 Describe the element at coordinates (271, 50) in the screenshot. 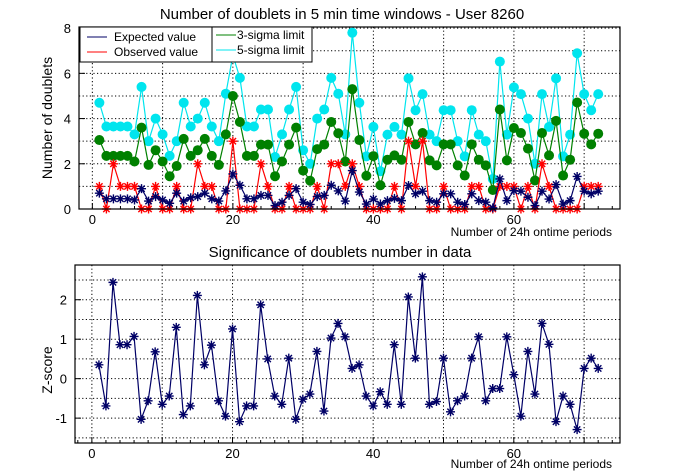

I see `legend-5sigma: 5-sigma limit` at that location.